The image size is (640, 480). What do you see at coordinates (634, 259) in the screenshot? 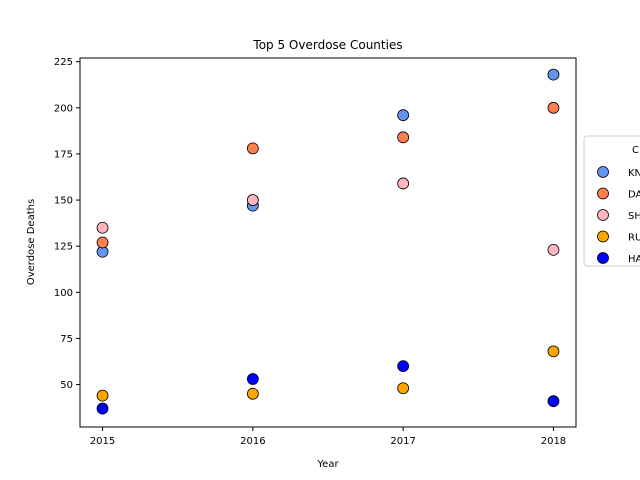
I see `legend-label: HA` at bounding box center [634, 259].